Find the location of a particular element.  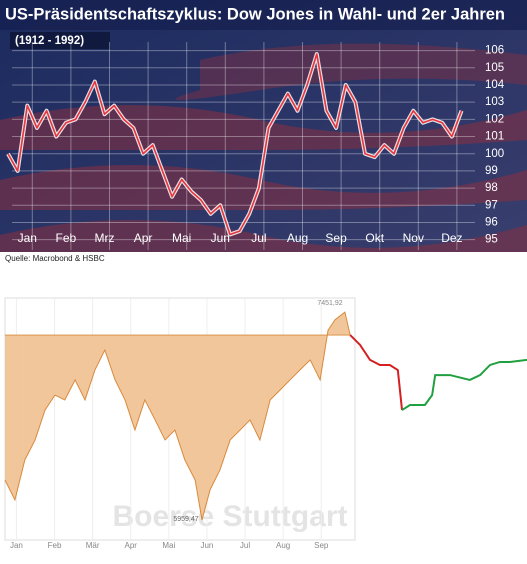

source: Quelle: Macrobond & HSBC is located at coordinates (55, 258).